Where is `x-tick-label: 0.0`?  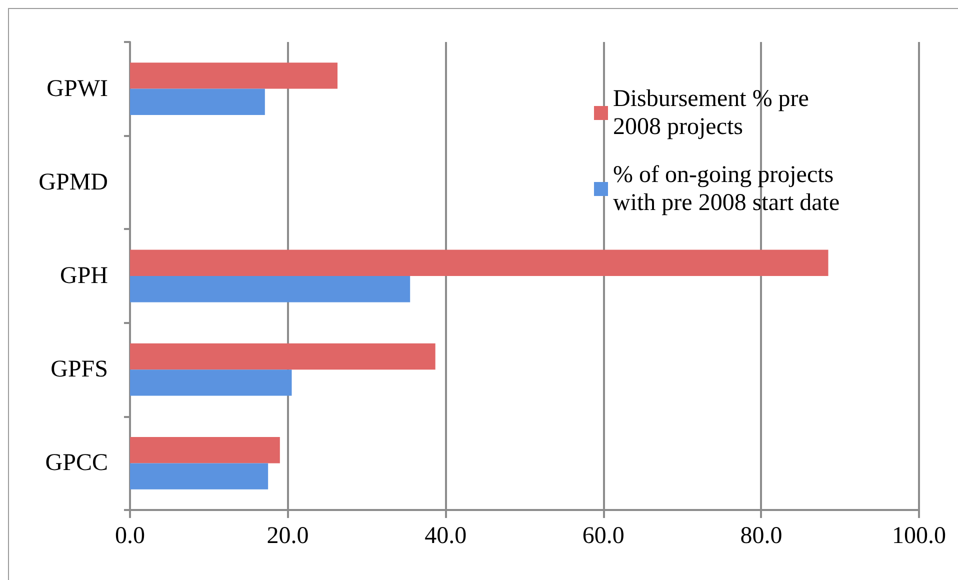
x-tick-label: 0.0 is located at coordinates (130, 536).